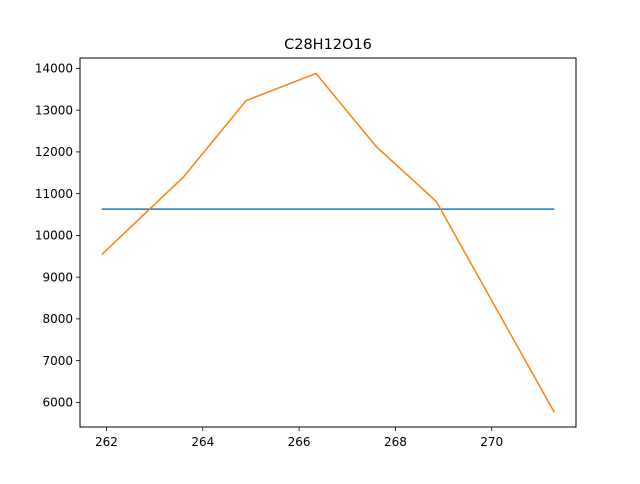  I want to click on x-tick-label-270: 270, so click(491, 442).